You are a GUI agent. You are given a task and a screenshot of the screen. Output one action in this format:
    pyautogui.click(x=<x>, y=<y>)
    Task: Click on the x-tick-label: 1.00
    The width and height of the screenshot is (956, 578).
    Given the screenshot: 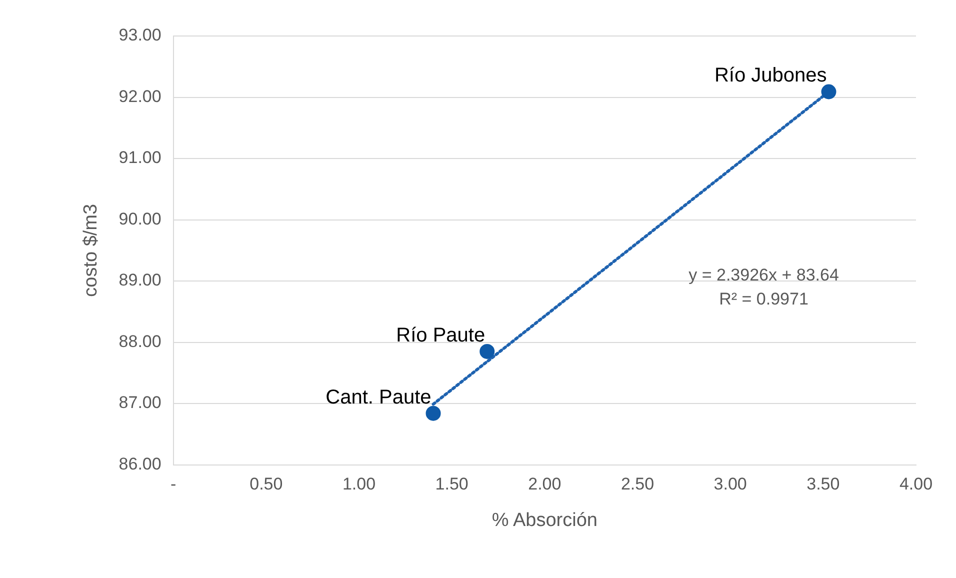 What is the action you would take?
    pyautogui.click(x=359, y=484)
    